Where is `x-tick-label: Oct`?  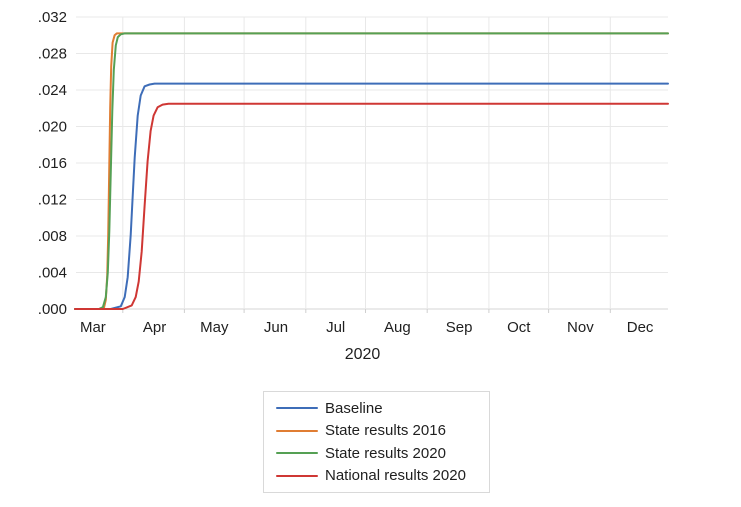
x-tick-label: Oct is located at coordinates (519, 327).